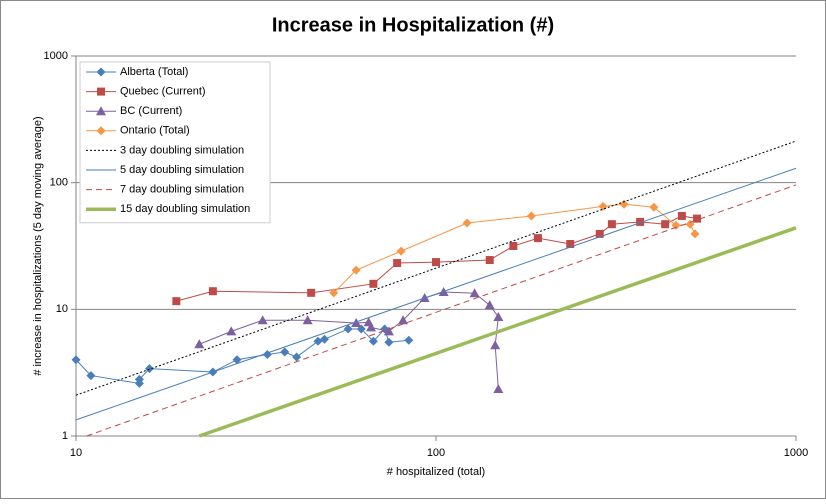  What do you see at coordinates (56, 56) in the screenshot?
I see `y-tick-label: 1000` at bounding box center [56, 56].